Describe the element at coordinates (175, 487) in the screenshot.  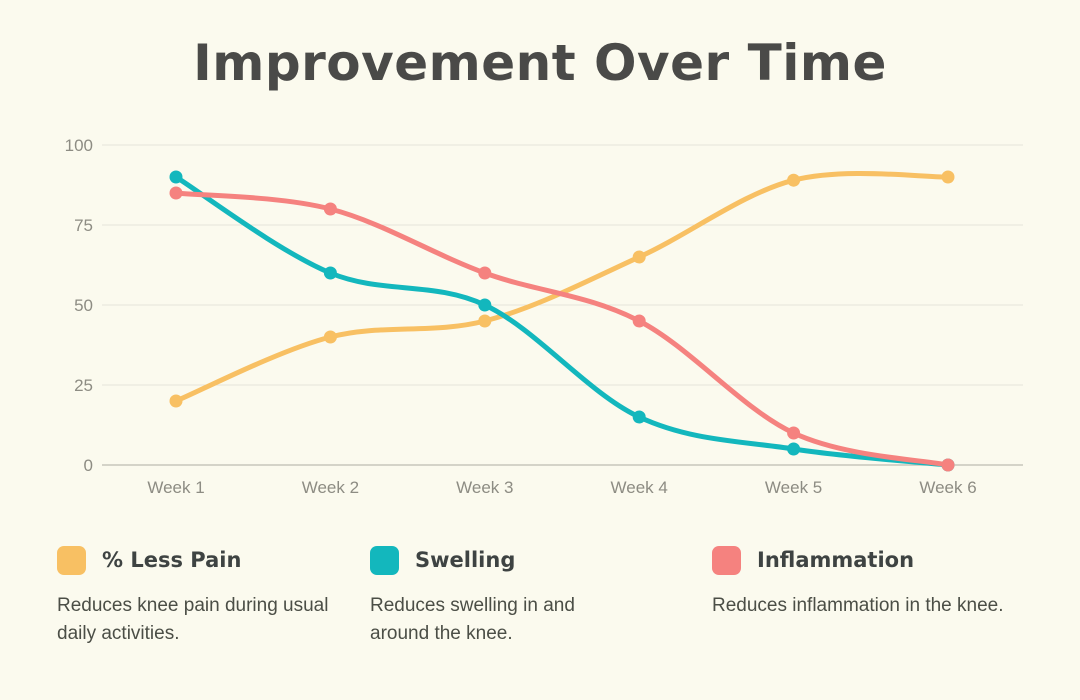
I see `x-tick-label: Week 1` at that location.